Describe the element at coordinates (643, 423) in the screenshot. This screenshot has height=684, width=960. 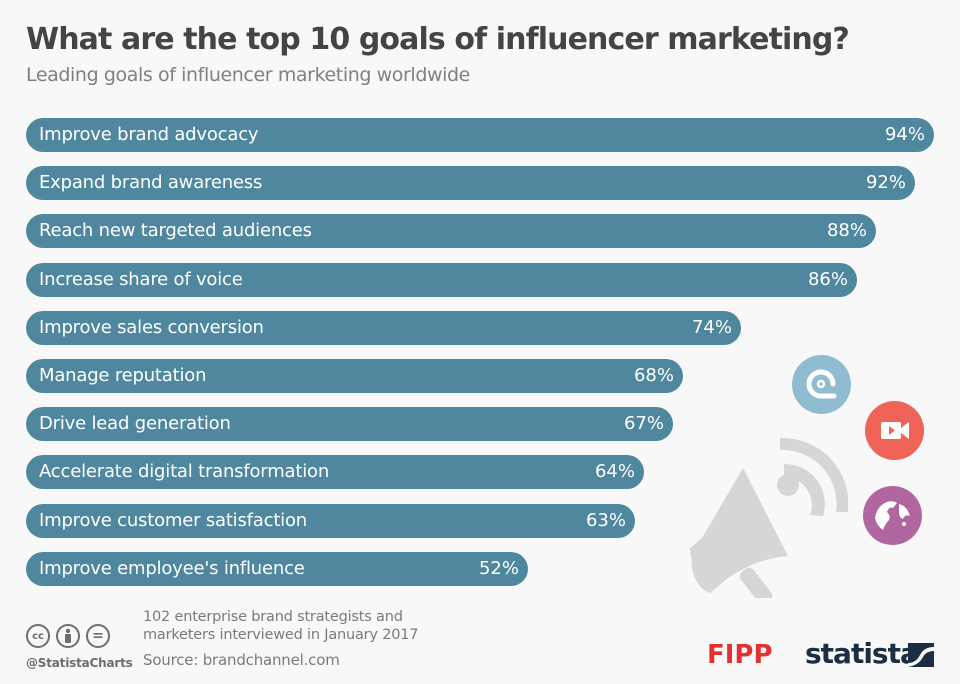
I see `bar-value: 67%` at that location.